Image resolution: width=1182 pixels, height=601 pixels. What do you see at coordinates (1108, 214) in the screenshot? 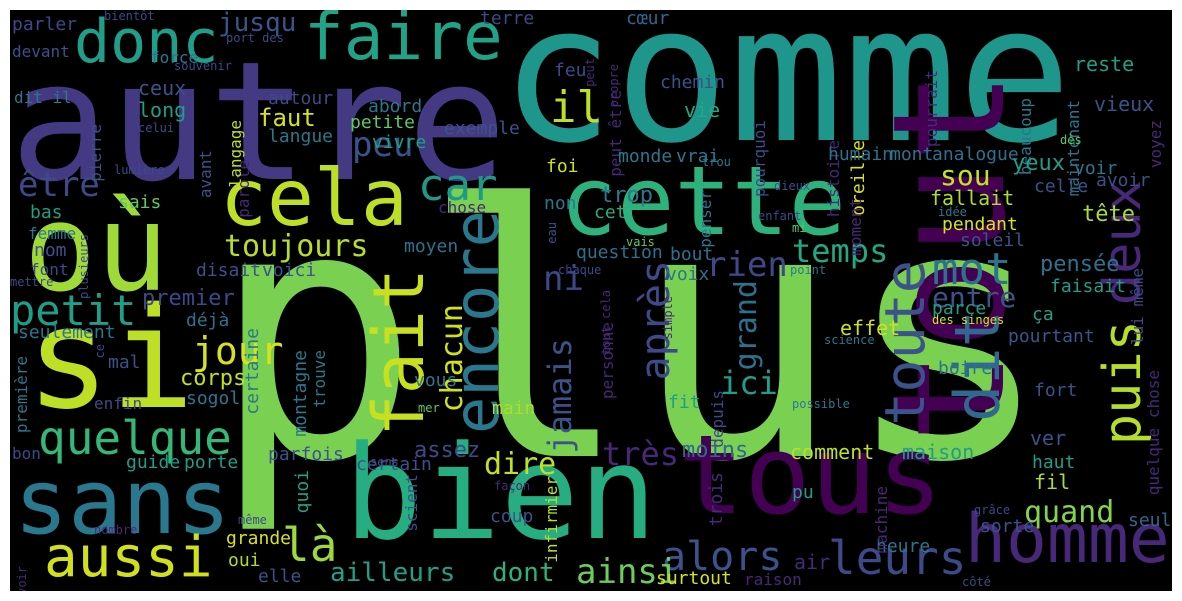
I see `word-tête: tête` at bounding box center [1108, 214].